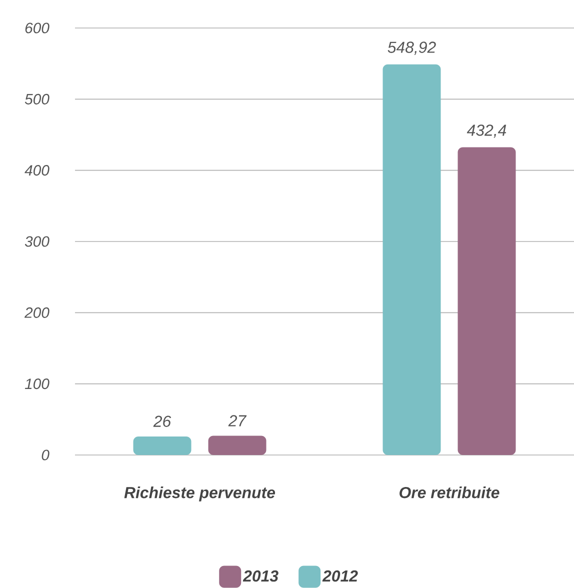  I want to click on y-tick-label: 0, so click(46, 455).